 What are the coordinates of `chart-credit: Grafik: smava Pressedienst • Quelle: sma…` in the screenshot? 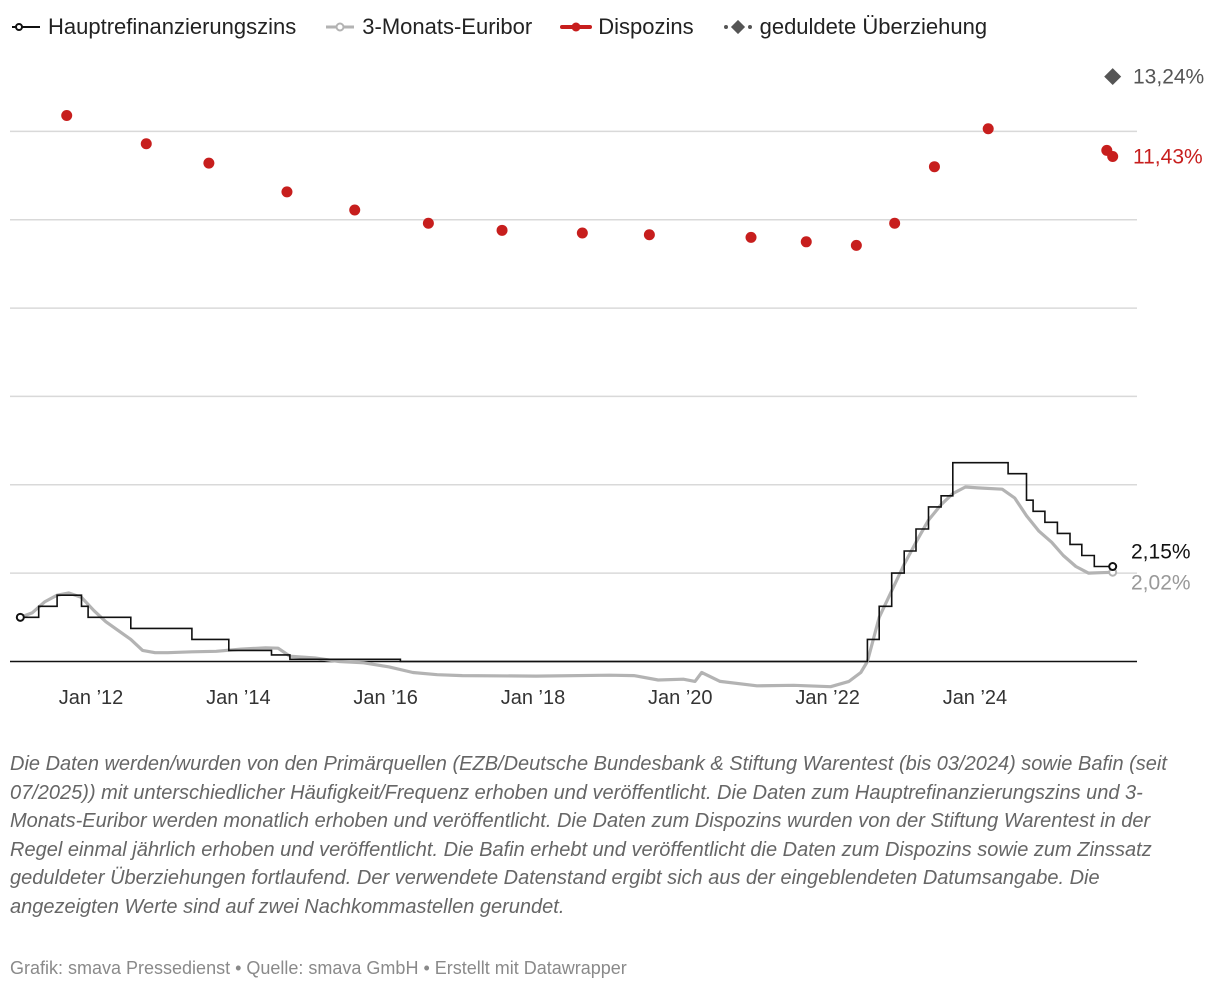 It's located at (318, 968).